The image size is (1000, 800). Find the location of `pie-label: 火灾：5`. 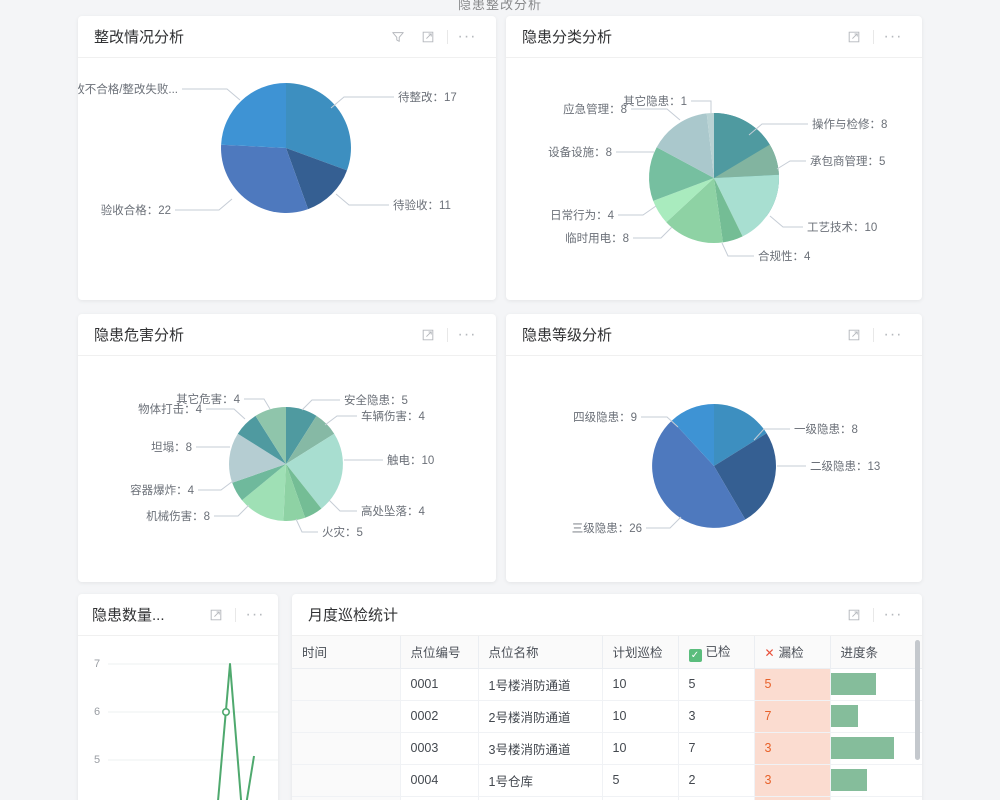

pie-label: 火灾：5 is located at coordinates (342, 533).